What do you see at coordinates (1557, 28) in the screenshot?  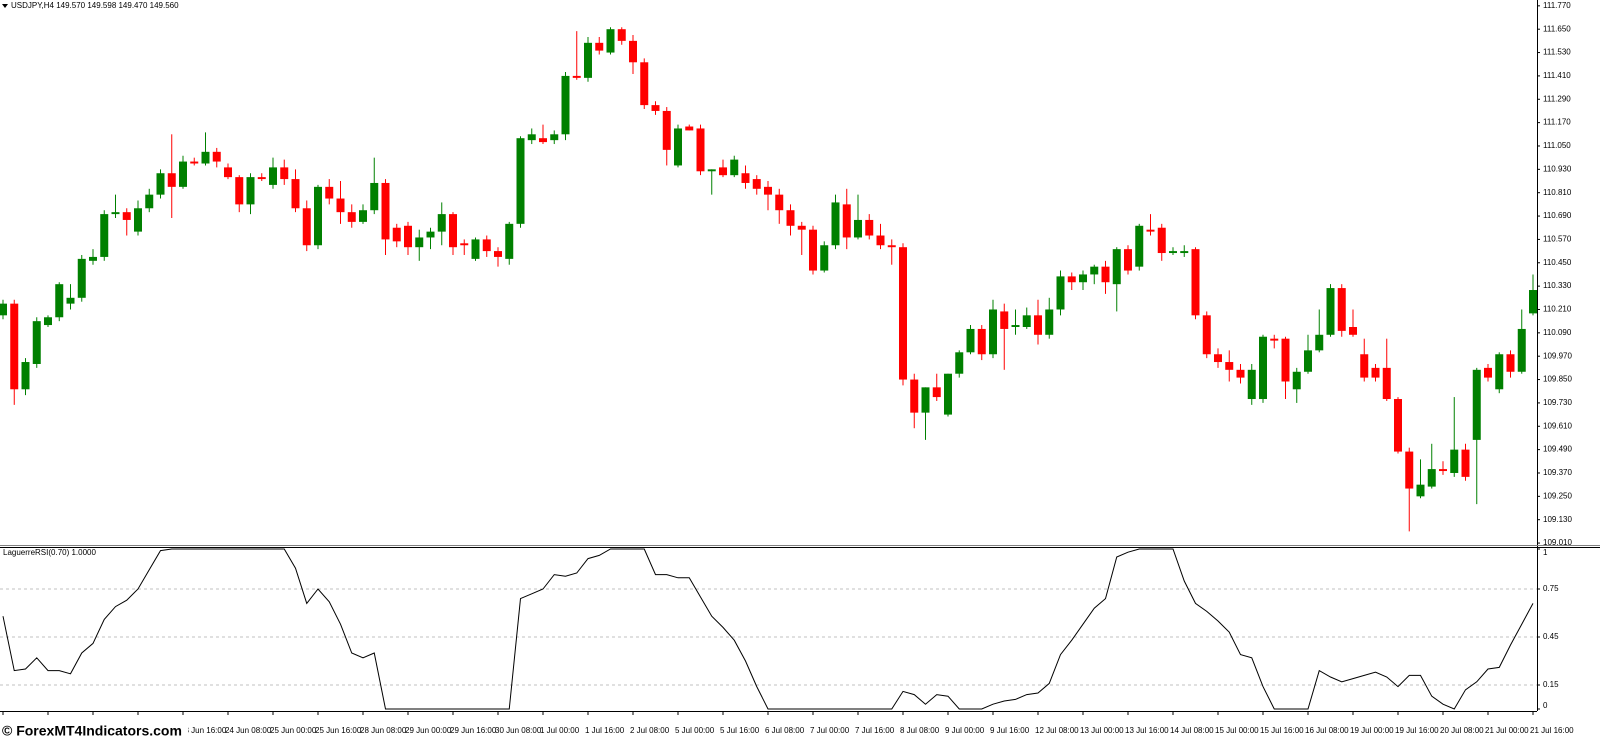 I see `y-tick-label: 111.650` at bounding box center [1557, 28].